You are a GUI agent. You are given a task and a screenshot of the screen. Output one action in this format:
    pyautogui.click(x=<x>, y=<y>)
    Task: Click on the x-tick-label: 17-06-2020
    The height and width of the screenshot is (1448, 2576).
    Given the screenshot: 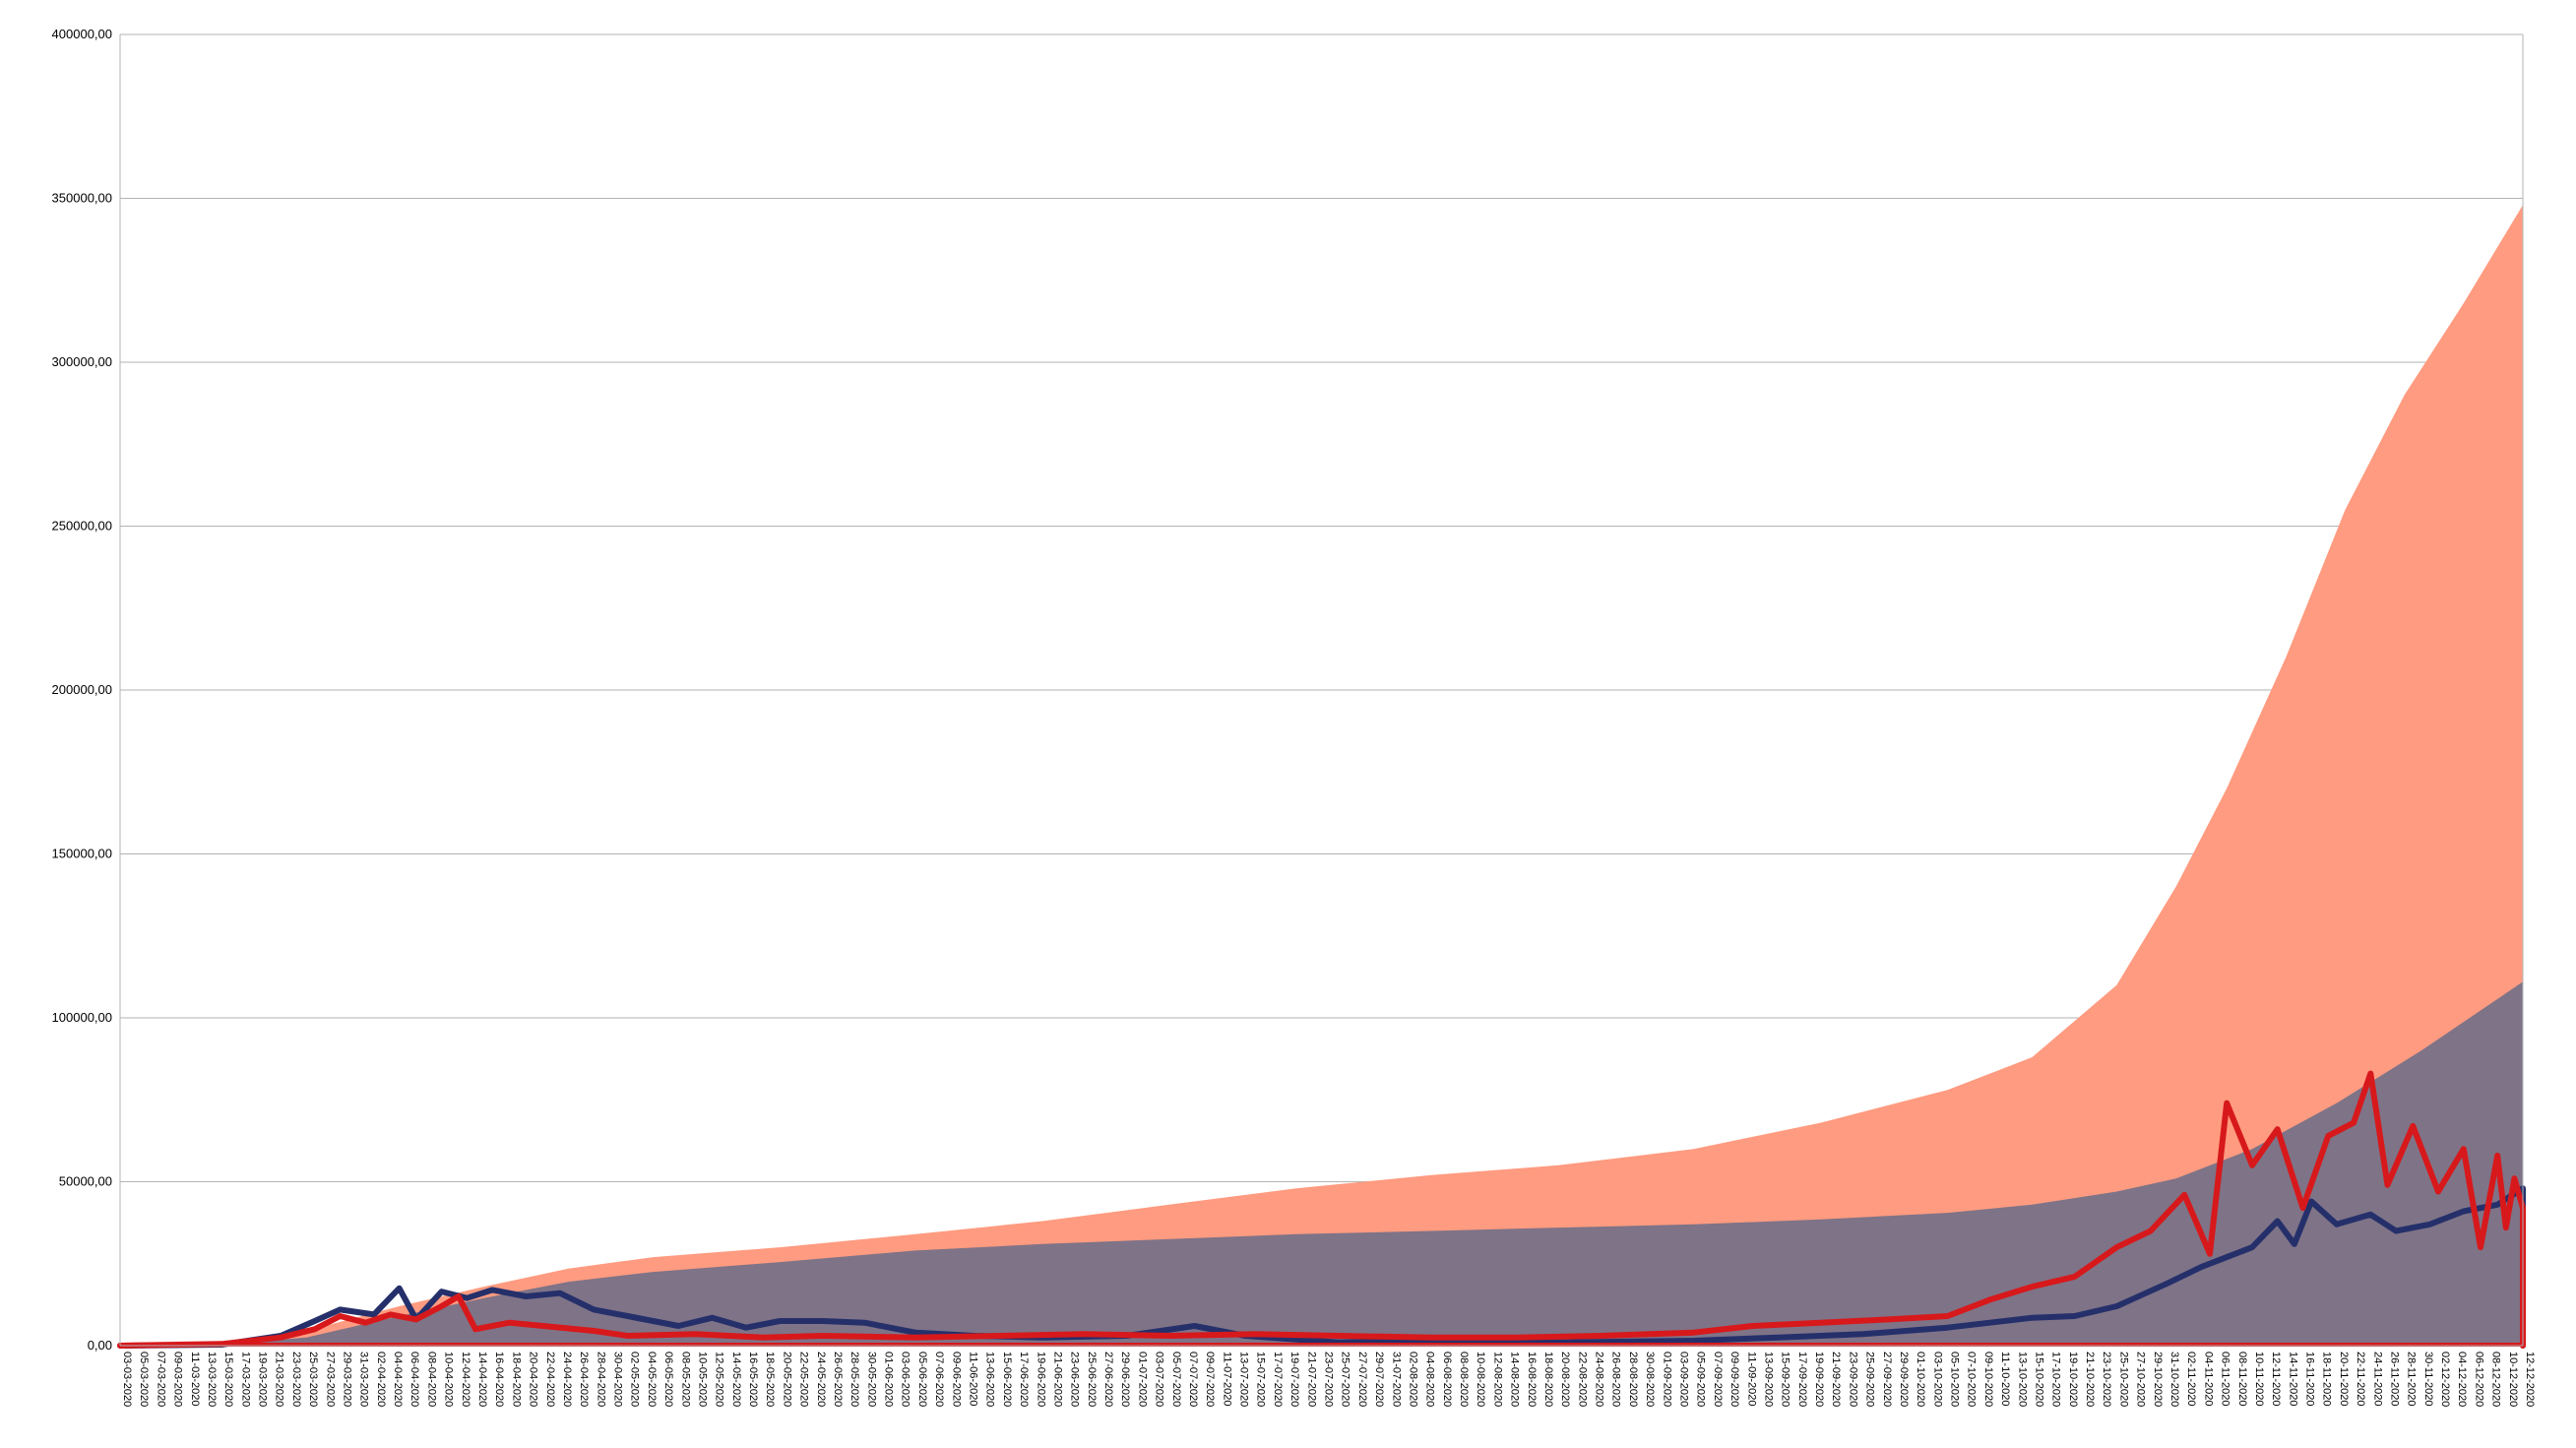 What is the action you would take?
    pyautogui.click(x=1024, y=1379)
    